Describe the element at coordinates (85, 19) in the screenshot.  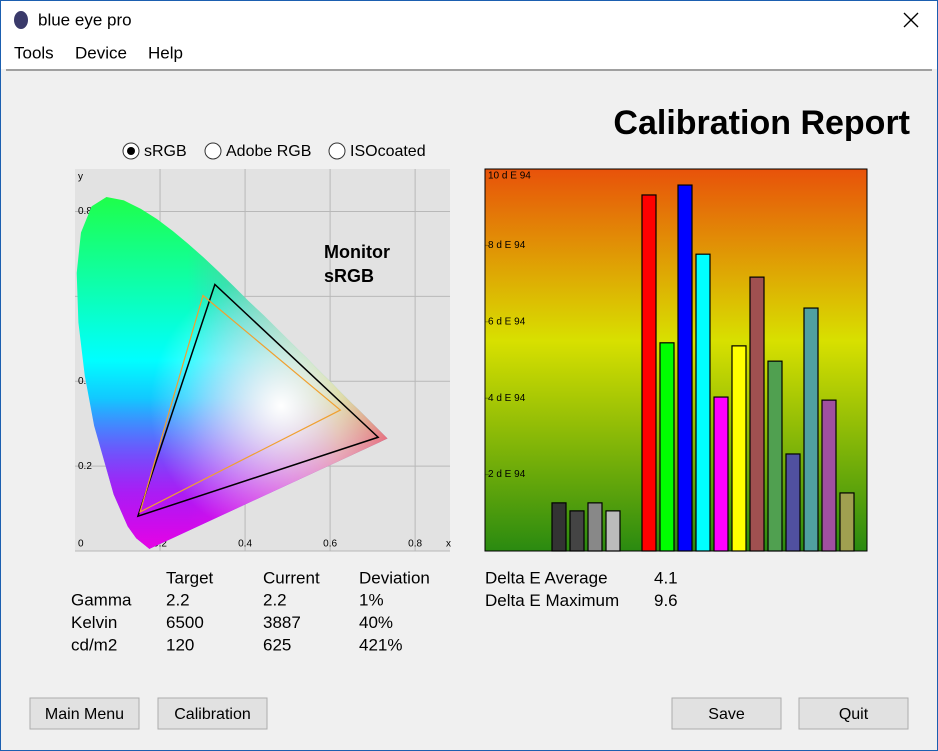
I see `window-title: blue eye pro` at that location.